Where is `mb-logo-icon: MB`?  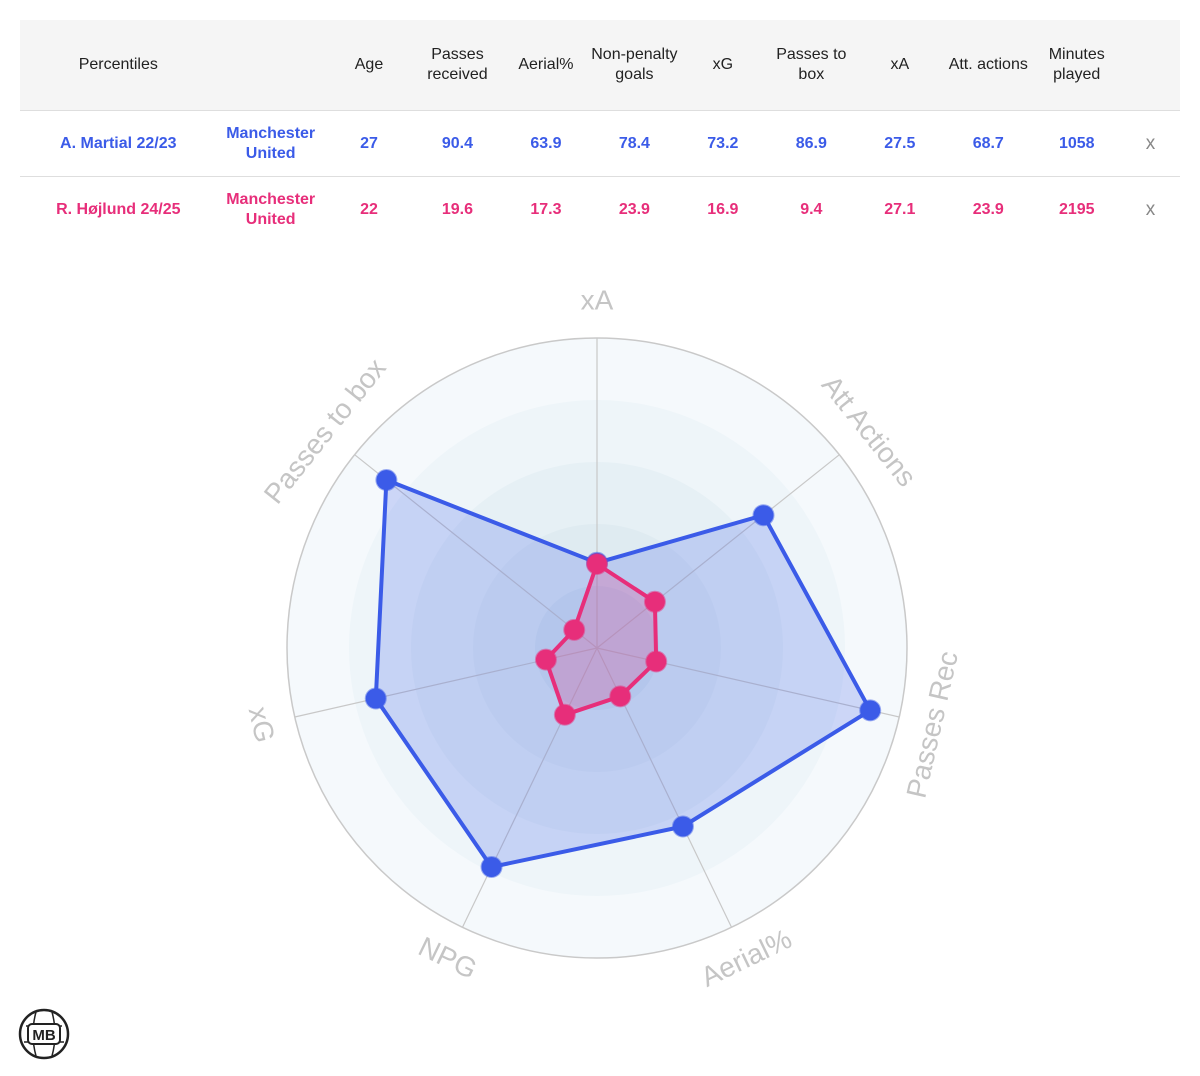
mb-logo-icon: MB is located at coordinates (44, 1034).